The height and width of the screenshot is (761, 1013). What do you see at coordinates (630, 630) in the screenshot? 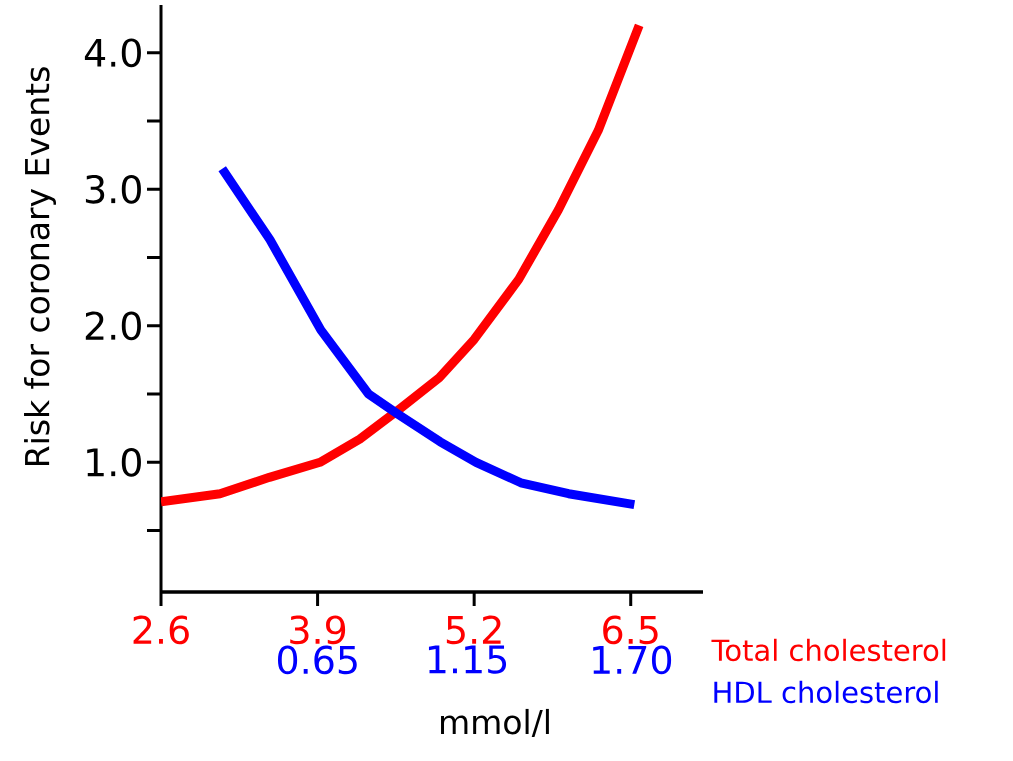
I see `x-tick-label: 6.5` at bounding box center [630, 630].